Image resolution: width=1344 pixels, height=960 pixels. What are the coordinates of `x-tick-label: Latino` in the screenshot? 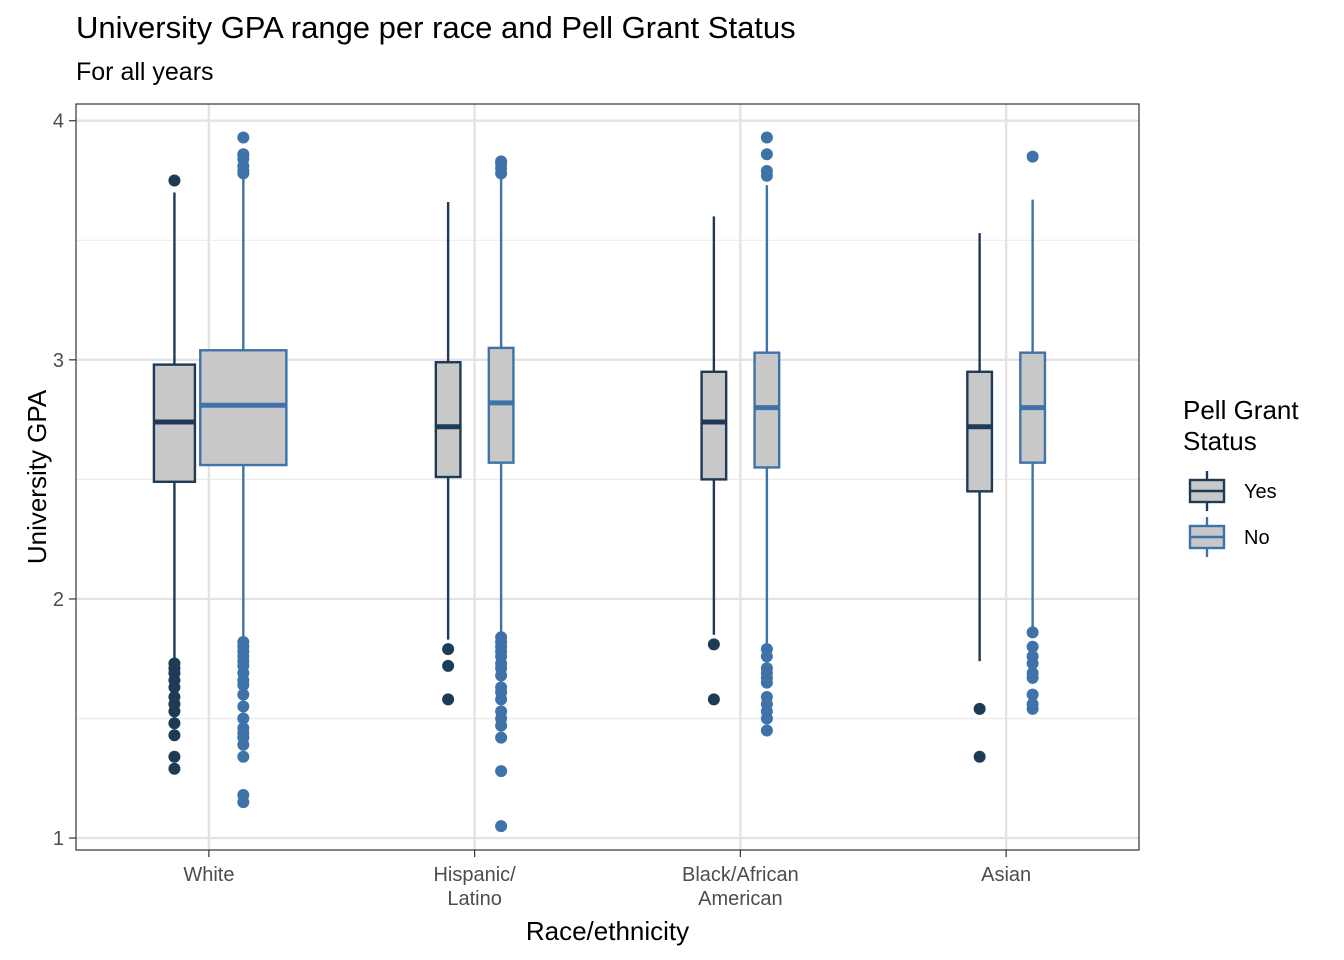 It's located at (474, 899).